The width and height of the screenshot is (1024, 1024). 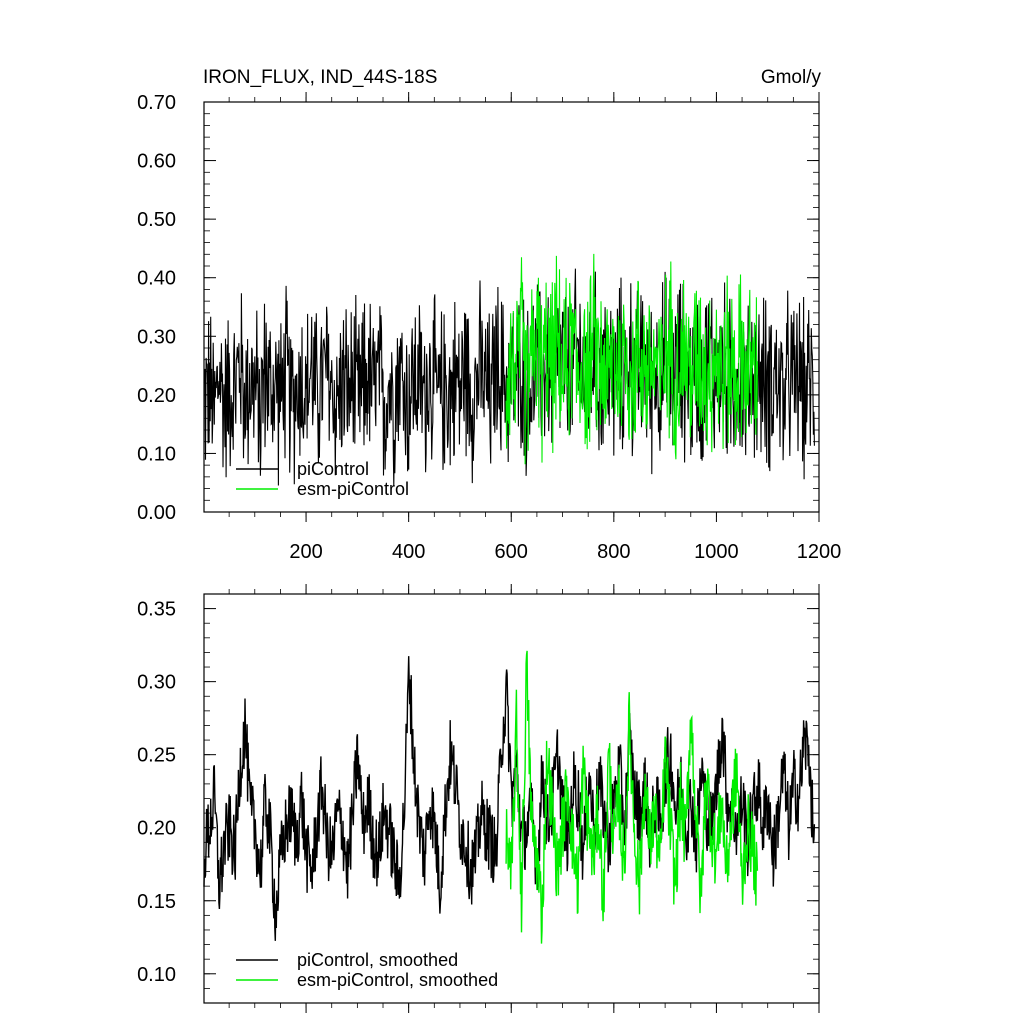 What do you see at coordinates (819, 552) in the screenshot?
I see `x-tick-label: 1200` at bounding box center [819, 552].